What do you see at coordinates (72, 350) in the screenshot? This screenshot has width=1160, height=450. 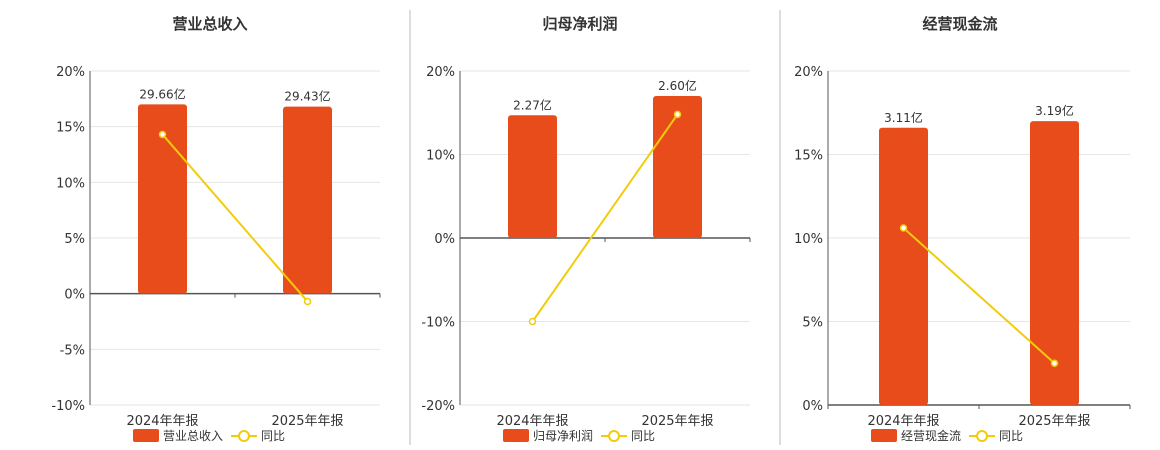 I see `y-tick-label: -5%` at bounding box center [72, 350].